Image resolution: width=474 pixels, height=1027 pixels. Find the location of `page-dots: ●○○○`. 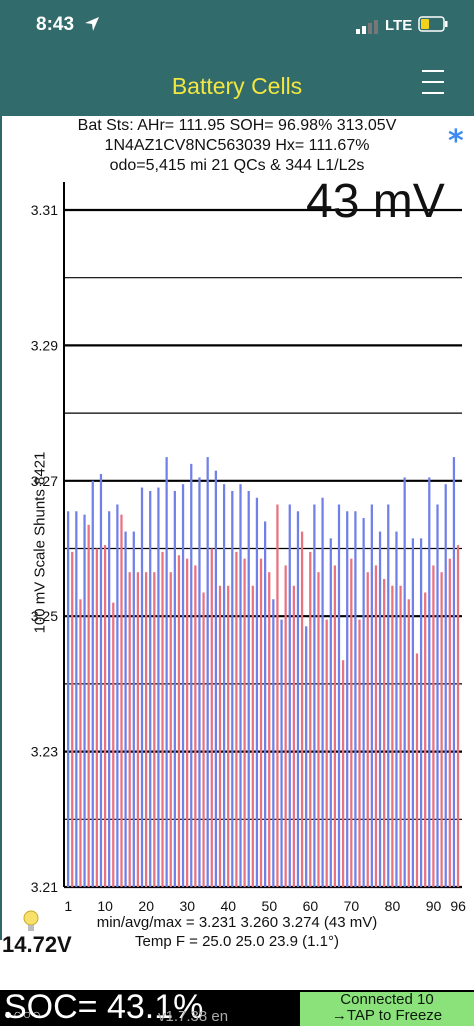

page-dots: ●○○○ is located at coordinates (23, 1014).